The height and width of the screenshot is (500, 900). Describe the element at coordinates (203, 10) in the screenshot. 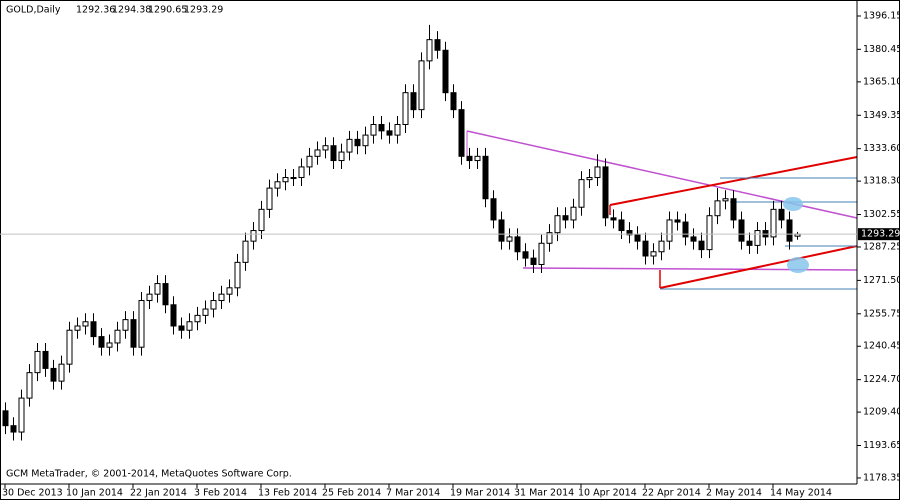

I see `close-value: 1293.29` at that location.